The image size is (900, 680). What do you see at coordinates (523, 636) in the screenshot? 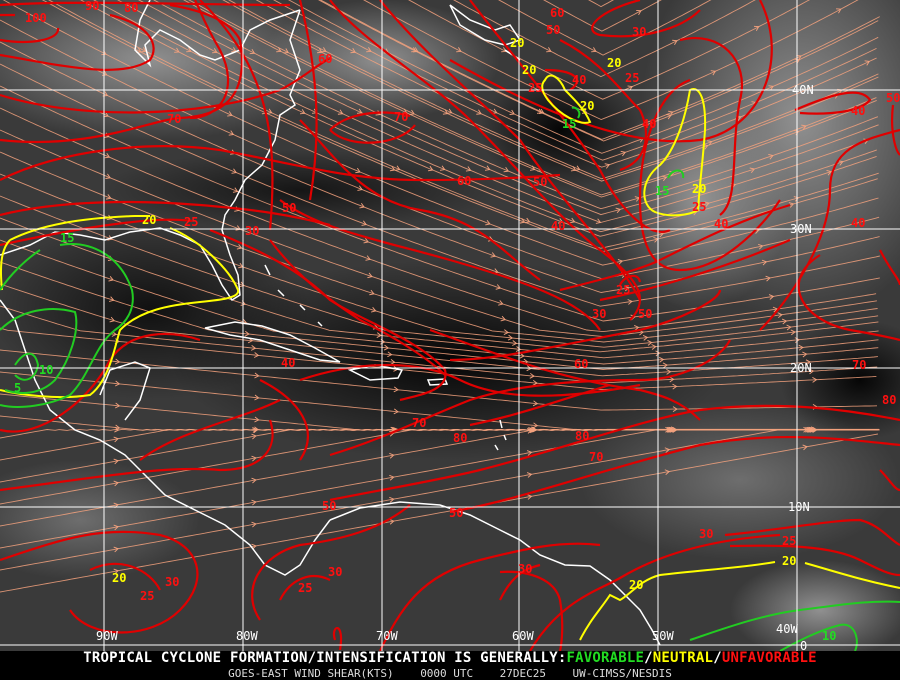
I see `lon-label: 60W` at bounding box center [523, 636].